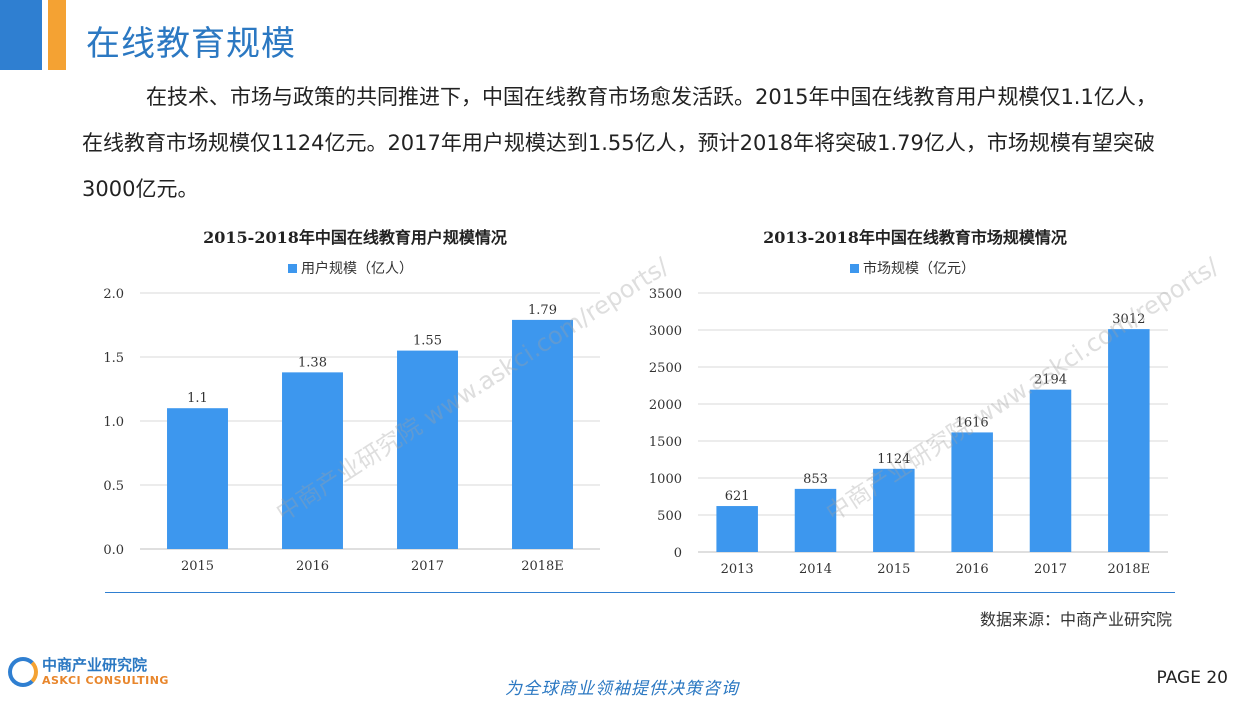 The height and width of the screenshot is (710, 1250). Describe the element at coordinates (197, 398) in the screenshot. I see `chart1-data-label: 1.1` at that location.